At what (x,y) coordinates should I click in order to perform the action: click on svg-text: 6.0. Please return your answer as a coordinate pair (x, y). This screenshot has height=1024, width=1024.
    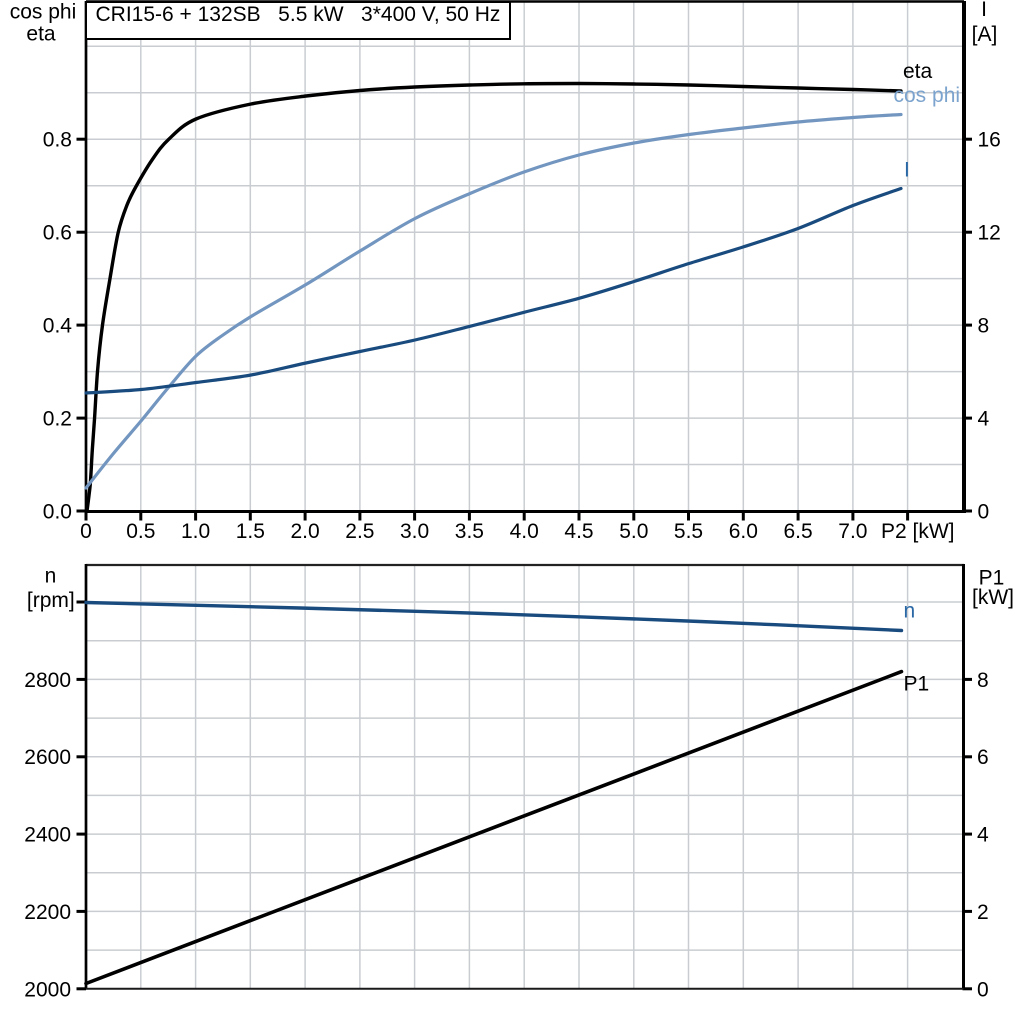
    Looking at the image, I should click on (743, 531).